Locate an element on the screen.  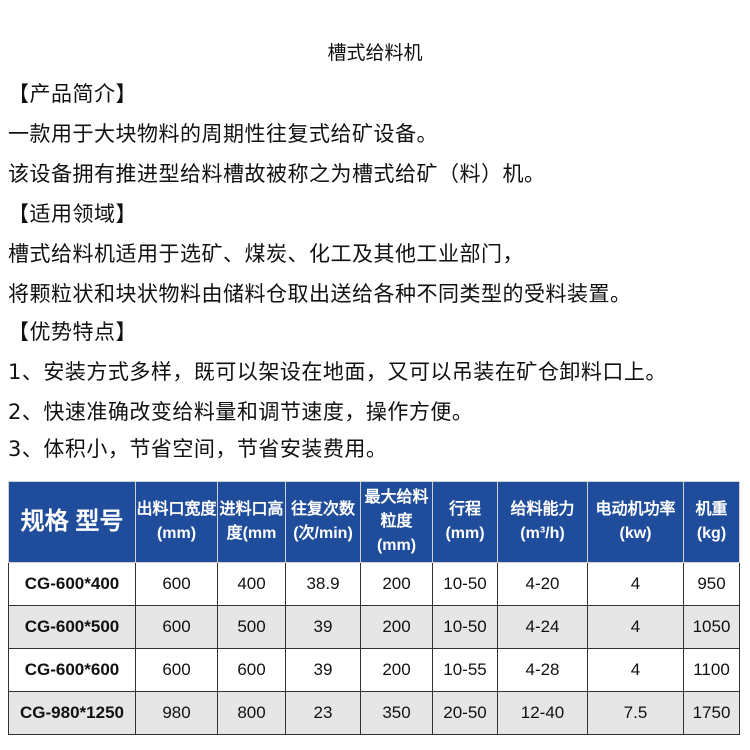
col-header: 最大给料粒度(mm) is located at coordinates (396, 522).